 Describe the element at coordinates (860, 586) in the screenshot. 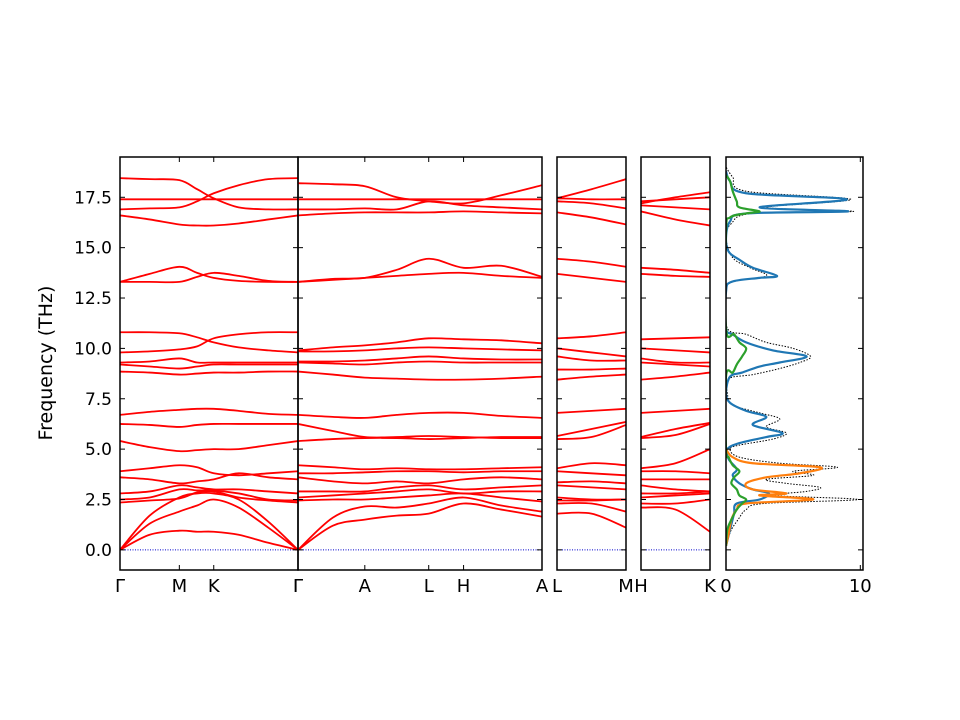

I see `x-tick-label: 10` at that location.